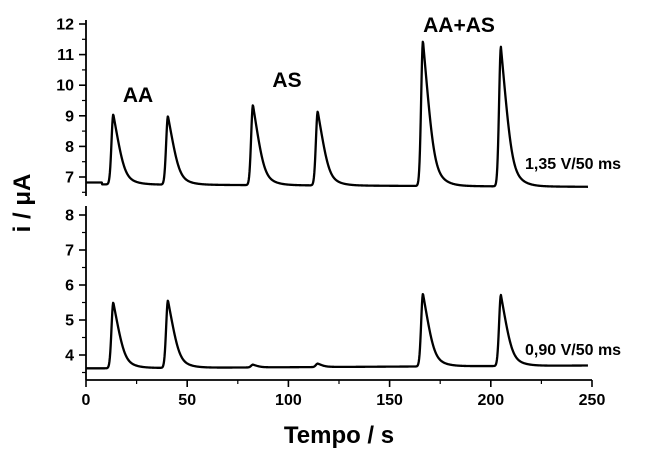 The image size is (656, 453). What do you see at coordinates (490, 400) in the screenshot?
I see `x-tick-label-4: 200` at bounding box center [490, 400].